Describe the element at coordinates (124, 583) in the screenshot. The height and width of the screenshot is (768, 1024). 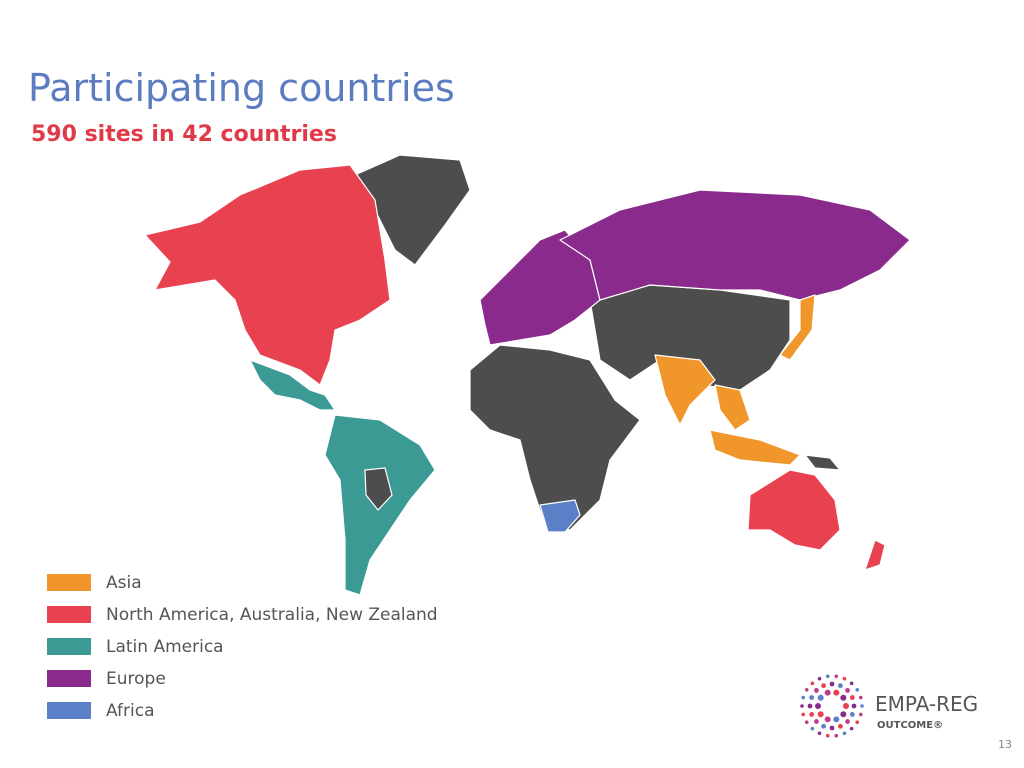
I see `legend-label: Asia` at that location.